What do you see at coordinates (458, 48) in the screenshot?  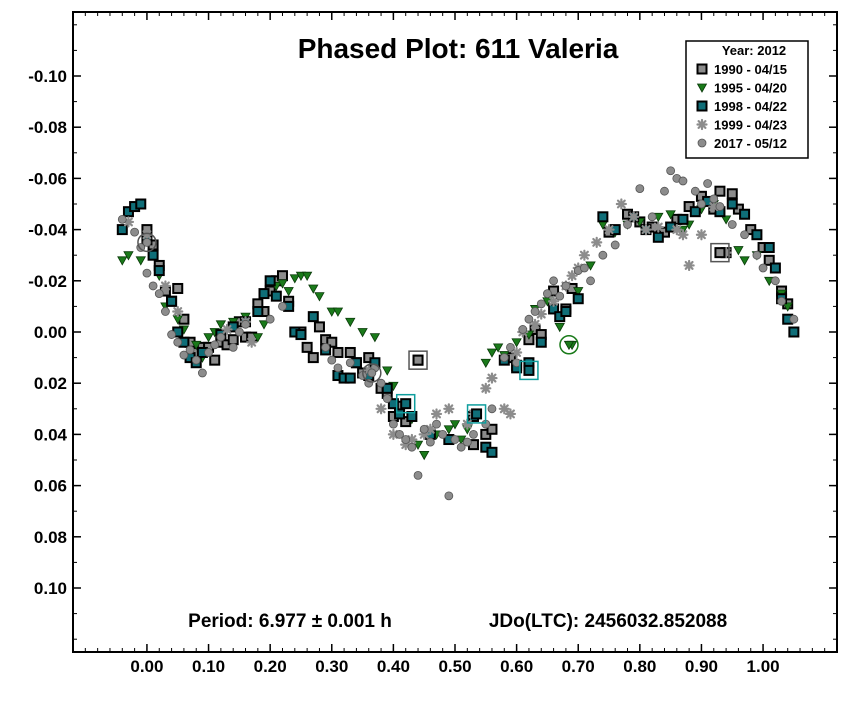 I see `chart-title: Phased Plot: 611 Valeria` at bounding box center [458, 48].